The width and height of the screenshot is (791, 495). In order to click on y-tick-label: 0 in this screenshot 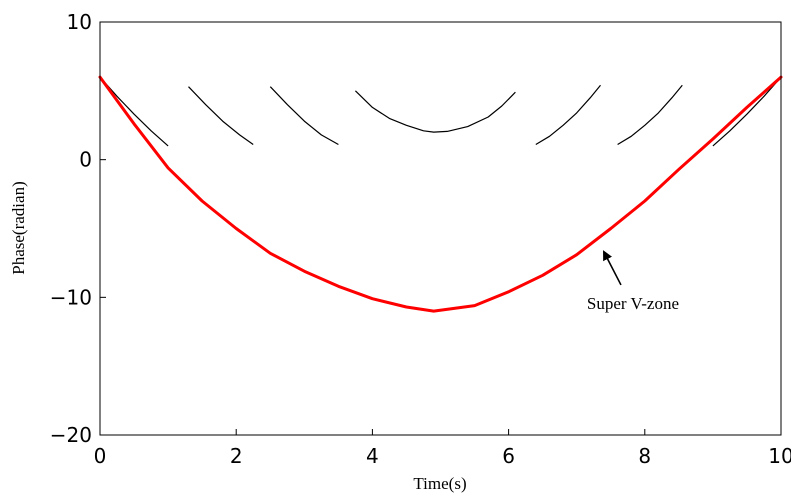, I will do `click(85, 160)`.